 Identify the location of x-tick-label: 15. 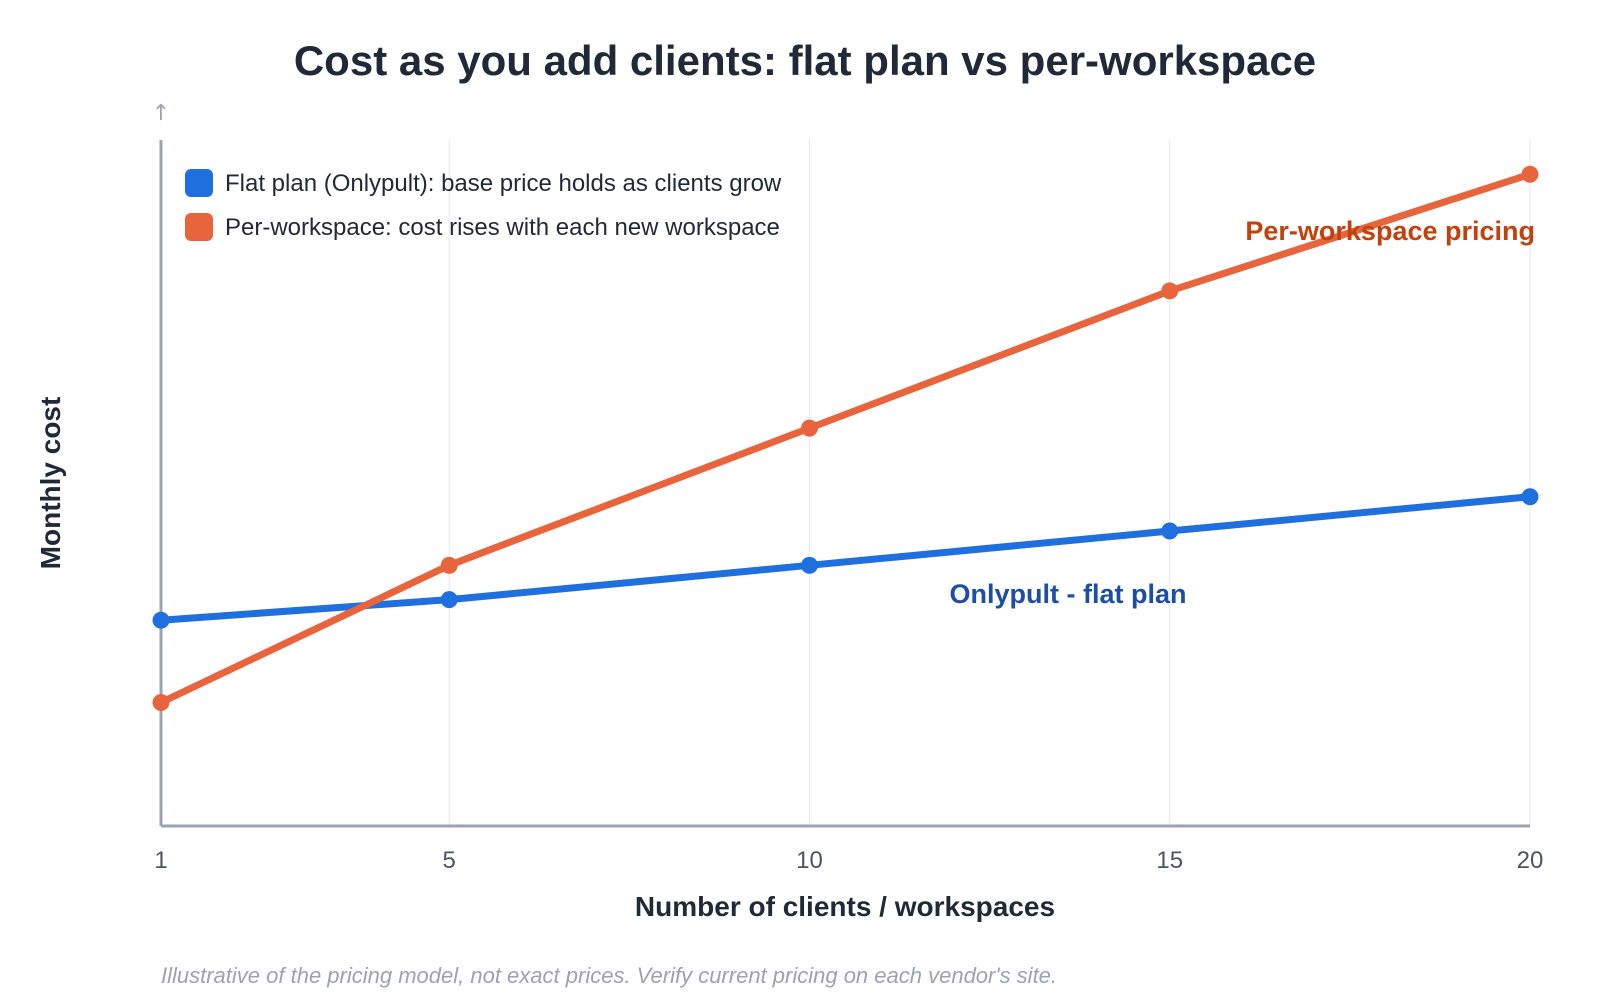
(1169, 860).